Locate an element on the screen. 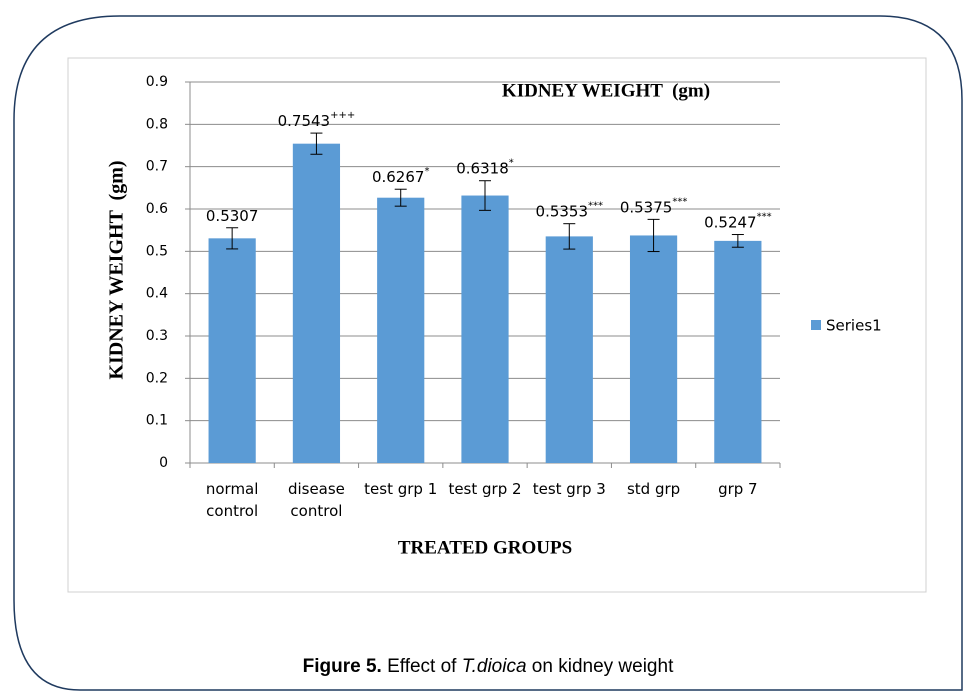 Image resolution: width=976 pixels, height=698 pixels. x-tick-label: normal control is located at coordinates (232, 500).